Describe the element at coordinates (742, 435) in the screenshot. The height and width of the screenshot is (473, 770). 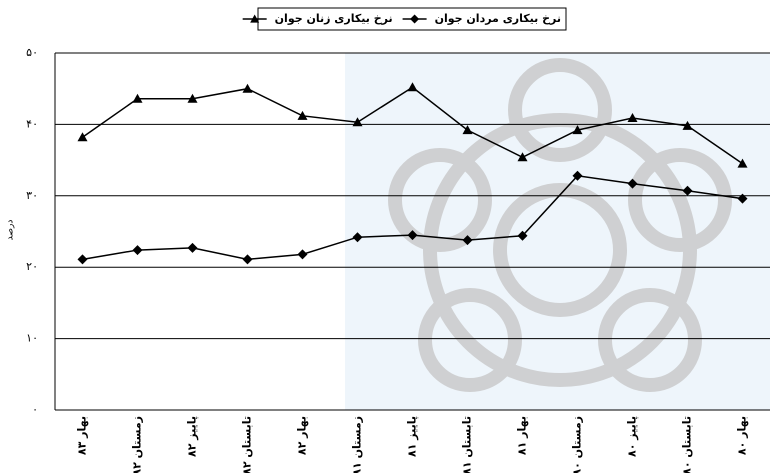
I see `x-tick-label: بهار ۸۰` at that location.